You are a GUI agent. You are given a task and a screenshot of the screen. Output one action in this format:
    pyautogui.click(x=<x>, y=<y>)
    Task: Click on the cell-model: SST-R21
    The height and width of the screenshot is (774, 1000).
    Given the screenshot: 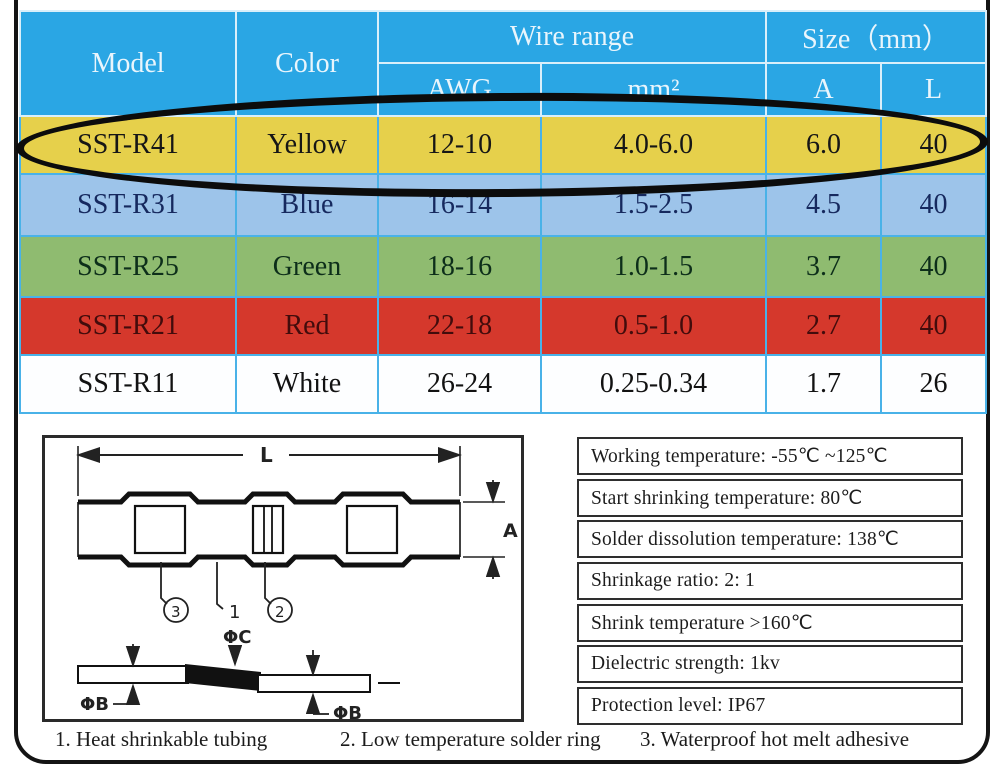 What is the action you would take?
    pyautogui.click(x=128, y=326)
    